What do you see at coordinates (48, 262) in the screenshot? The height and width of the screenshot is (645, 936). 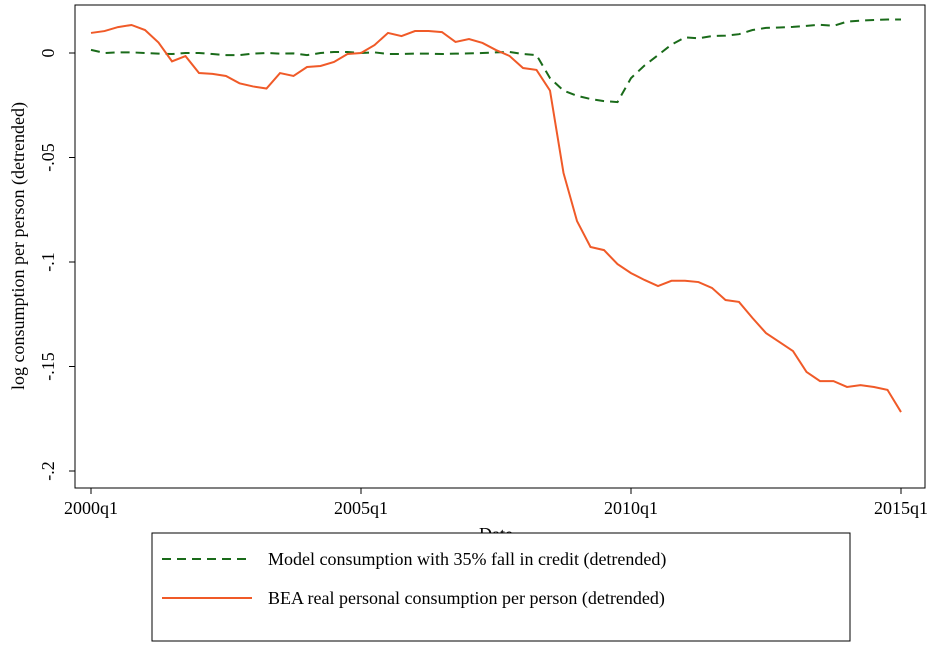 I see `y-tick-label: -.1` at bounding box center [48, 262].